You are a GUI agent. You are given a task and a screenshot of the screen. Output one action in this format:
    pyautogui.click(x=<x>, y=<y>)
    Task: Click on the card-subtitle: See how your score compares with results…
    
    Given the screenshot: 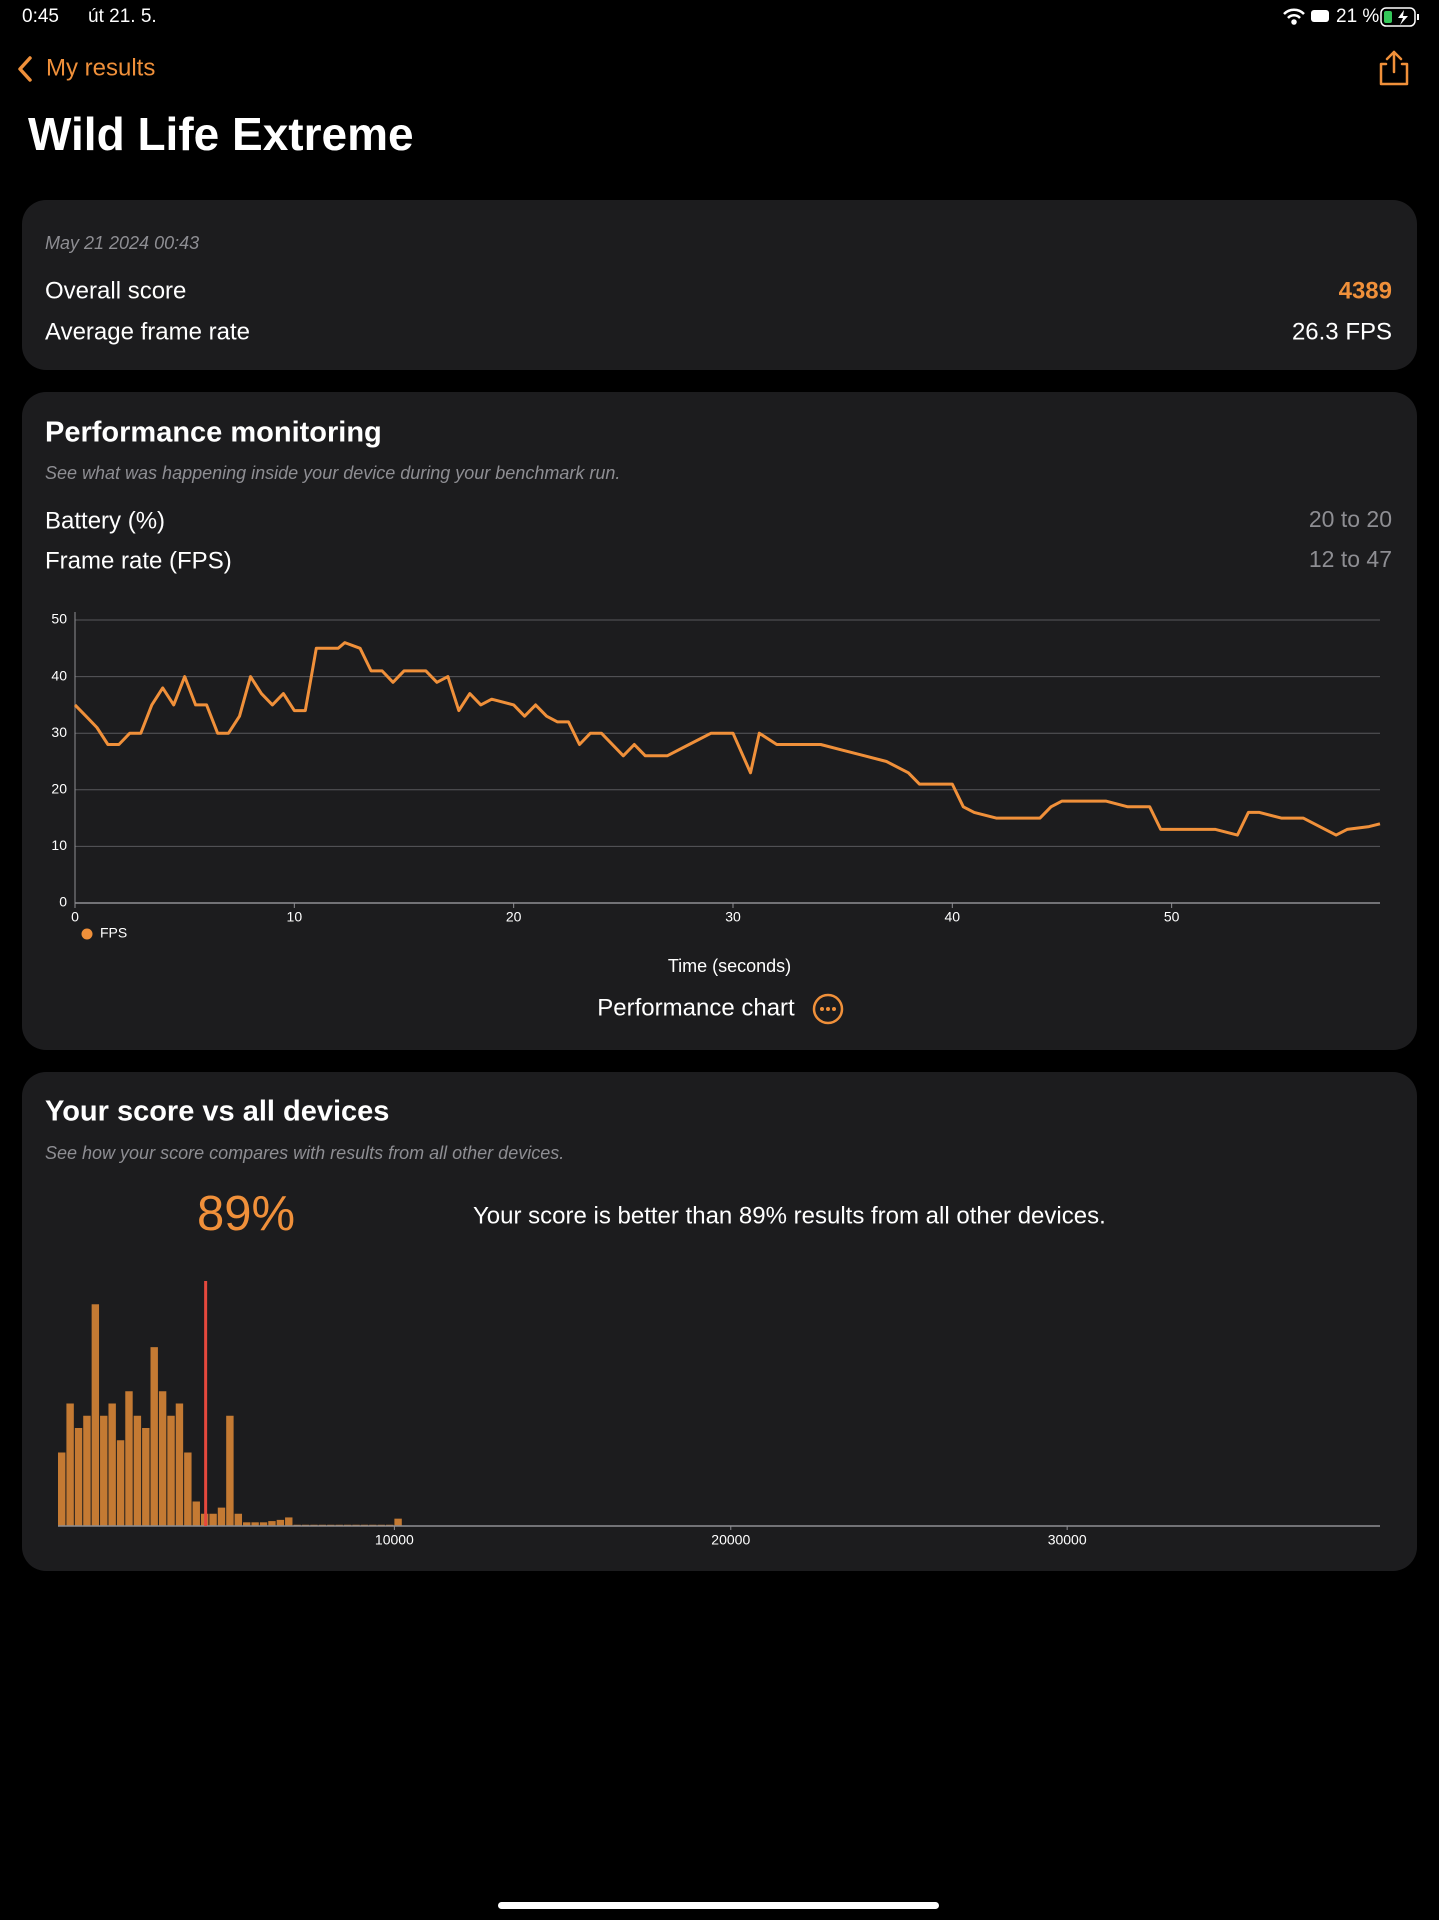 What is the action you would take?
    pyautogui.click(x=304, y=1153)
    